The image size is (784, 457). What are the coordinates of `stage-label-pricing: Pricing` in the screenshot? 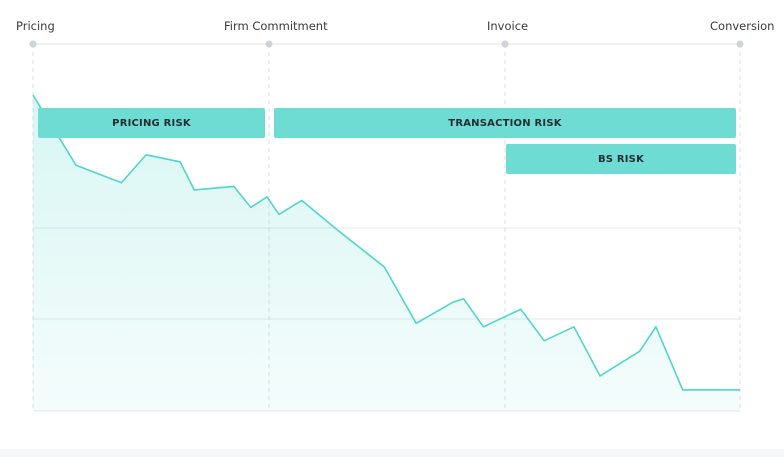 It's located at (35, 26).